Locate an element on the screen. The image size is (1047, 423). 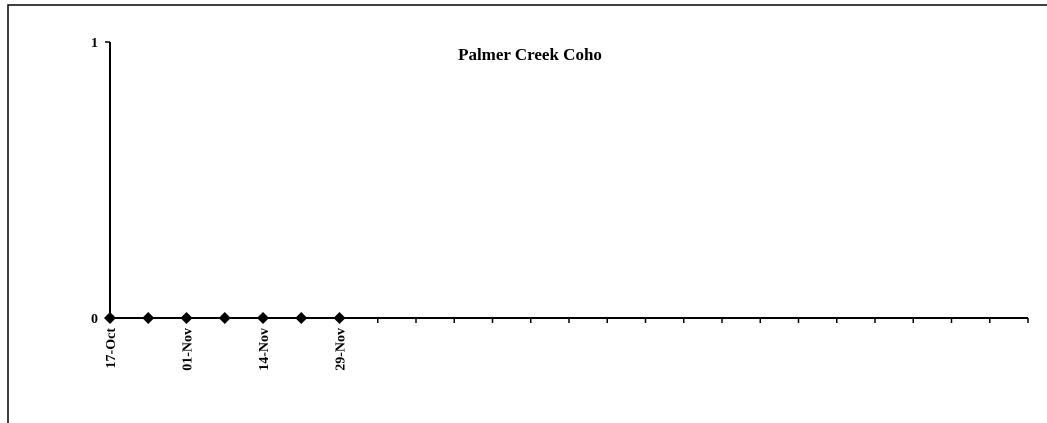
x-tick-label: 29-Nov is located at coordinates (341, 349).